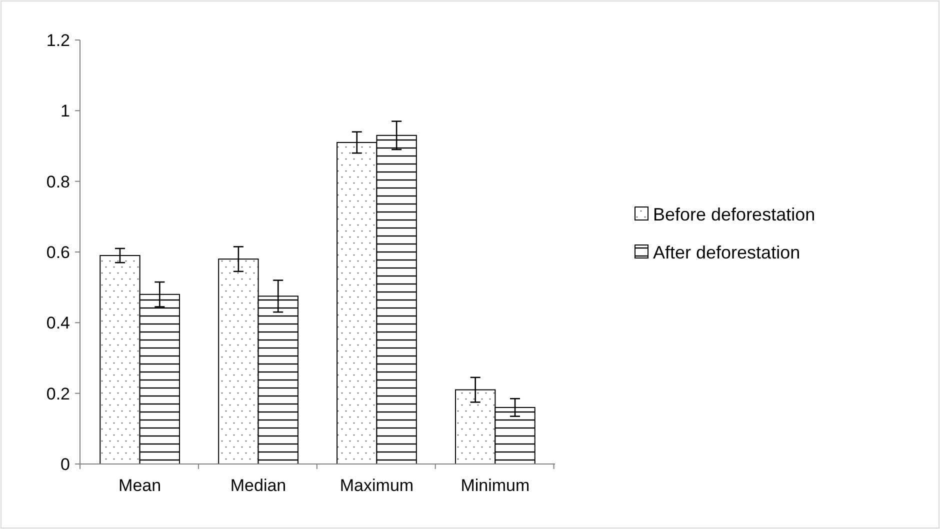 Image resolution: width=940 pixels, height=529 pixels. What do you see at coordinates (58, 182) in the screenshot?
I see `y-tick-label: 0.8` at bounding box center [58, 182].